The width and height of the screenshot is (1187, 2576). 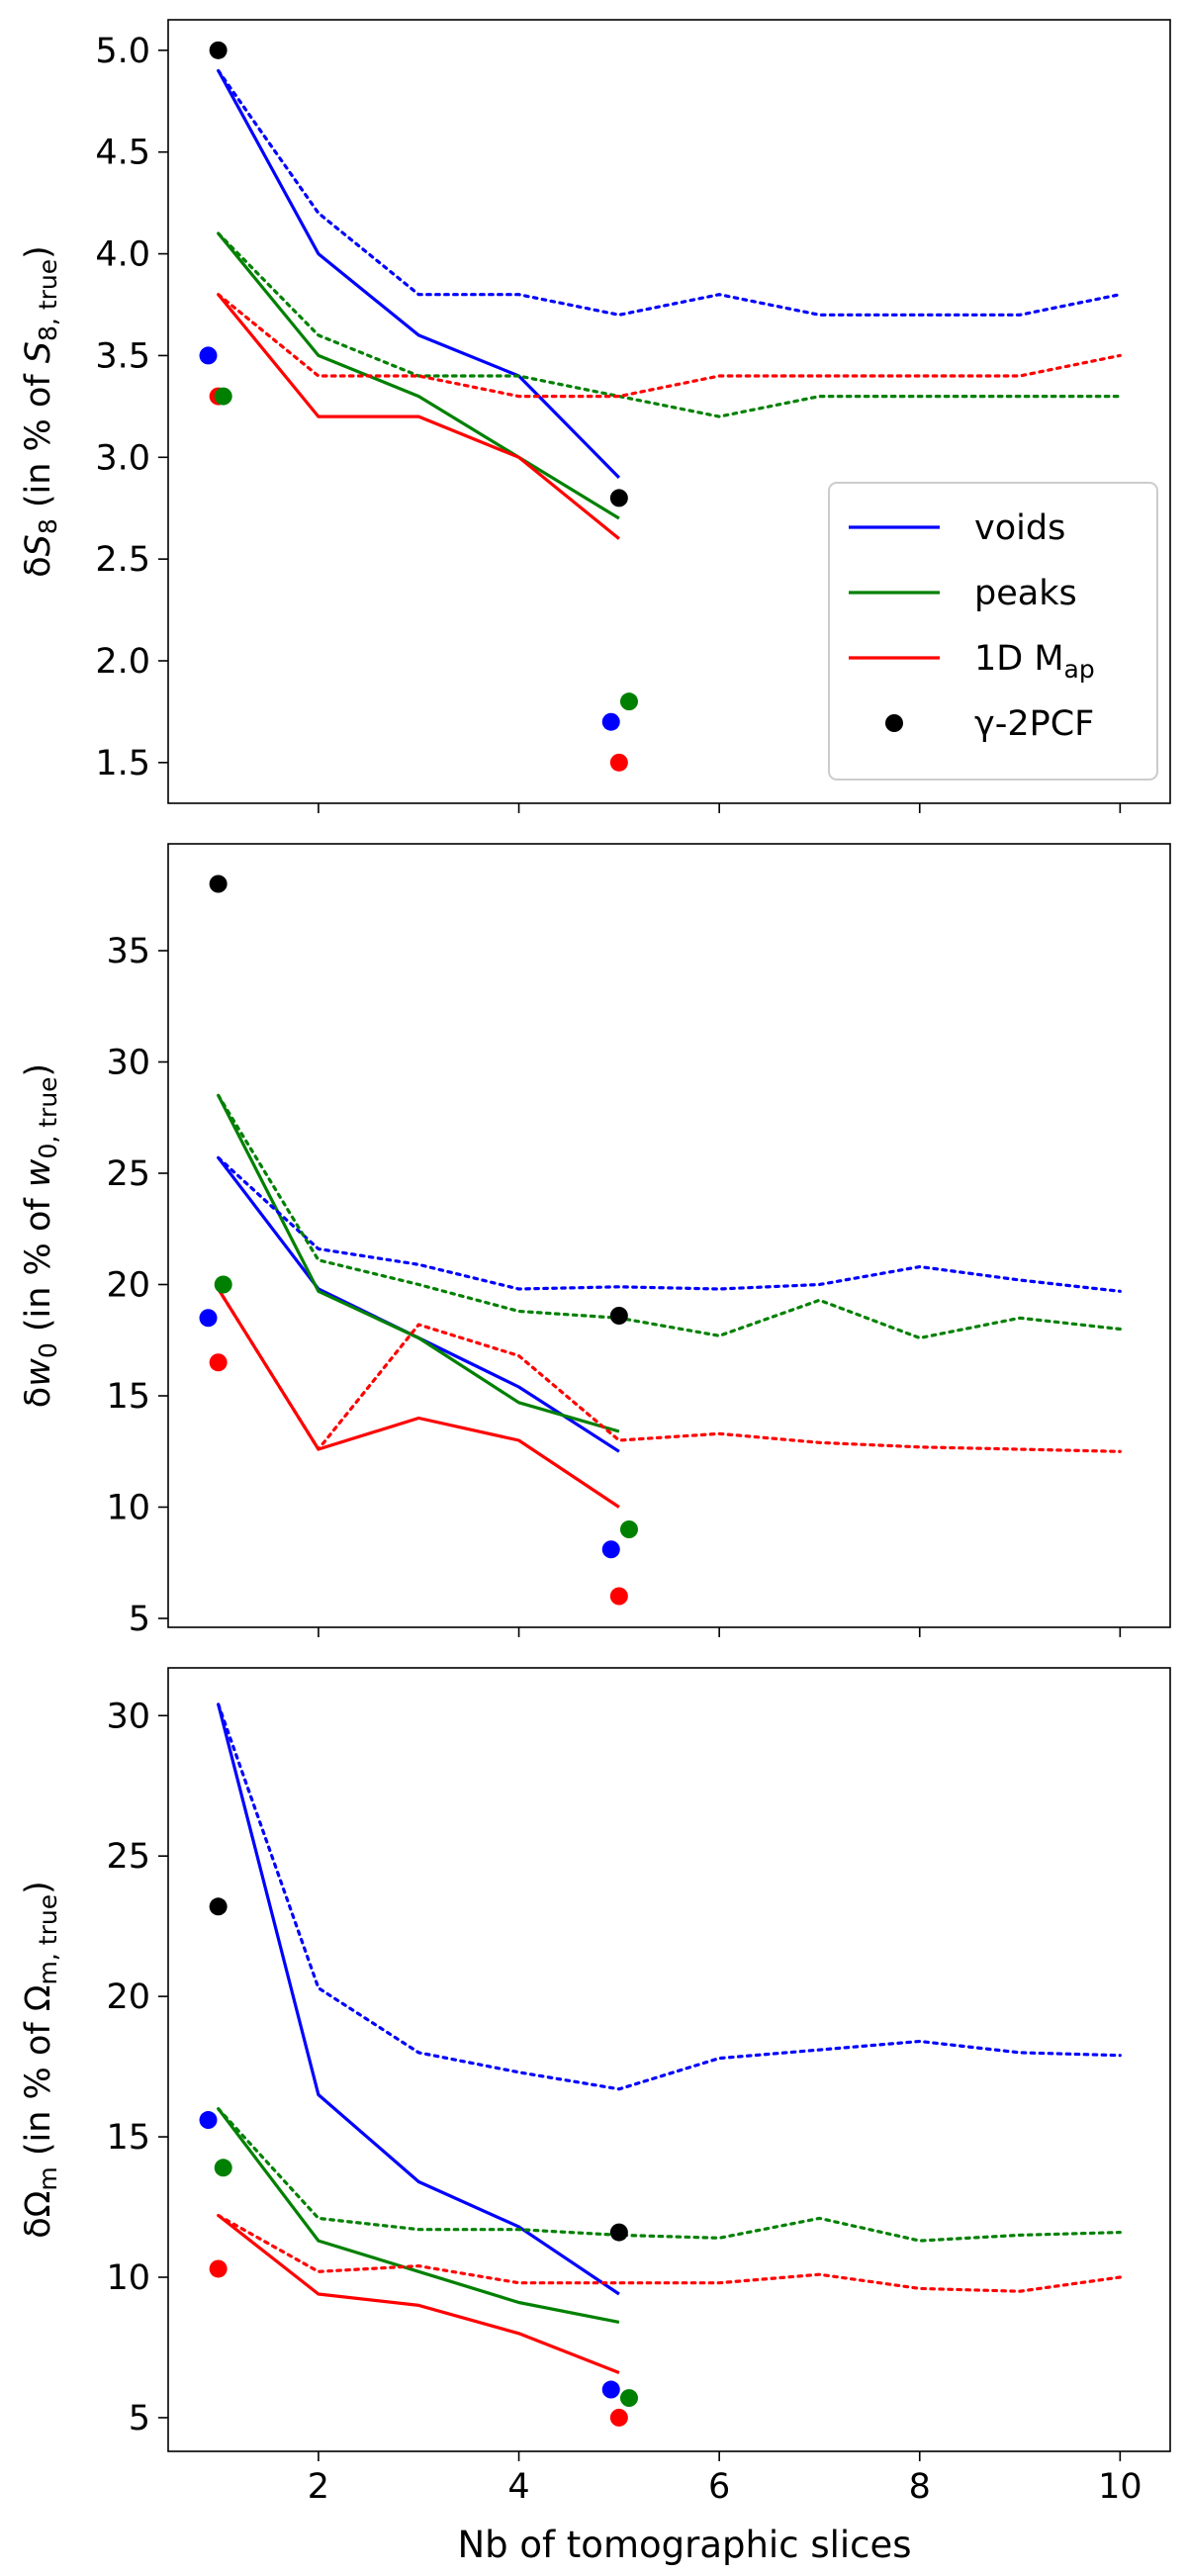 What do you see at coordinates (1120, 2487) in the screenshot?
I see `x-tick-label: 10` at bounding box center [1120, 2487].